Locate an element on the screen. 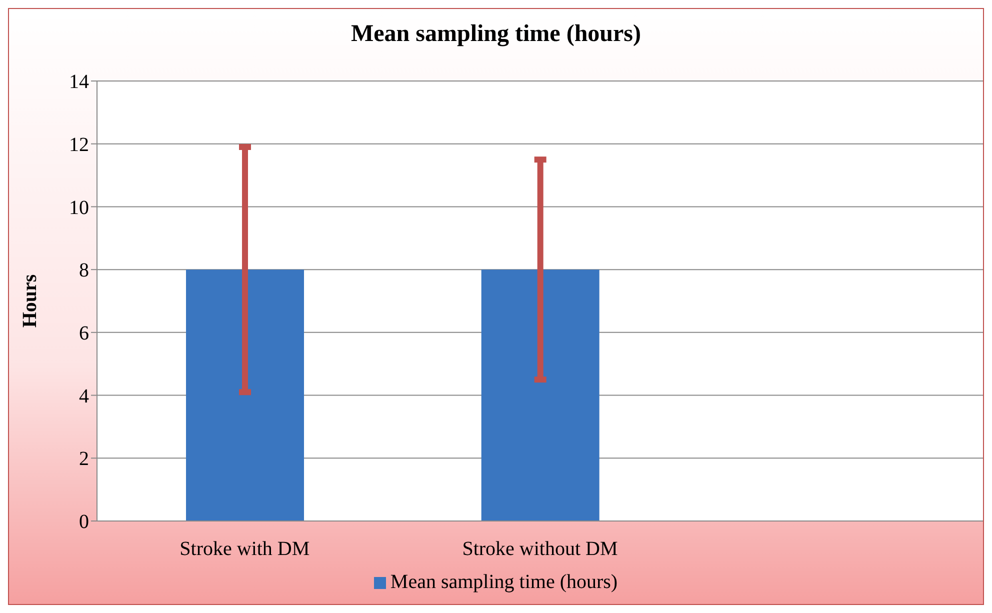 Image resolution: width=992 pixels, height=613 pixels. y-tick-label: 10 is located at coordinates (79, 207).